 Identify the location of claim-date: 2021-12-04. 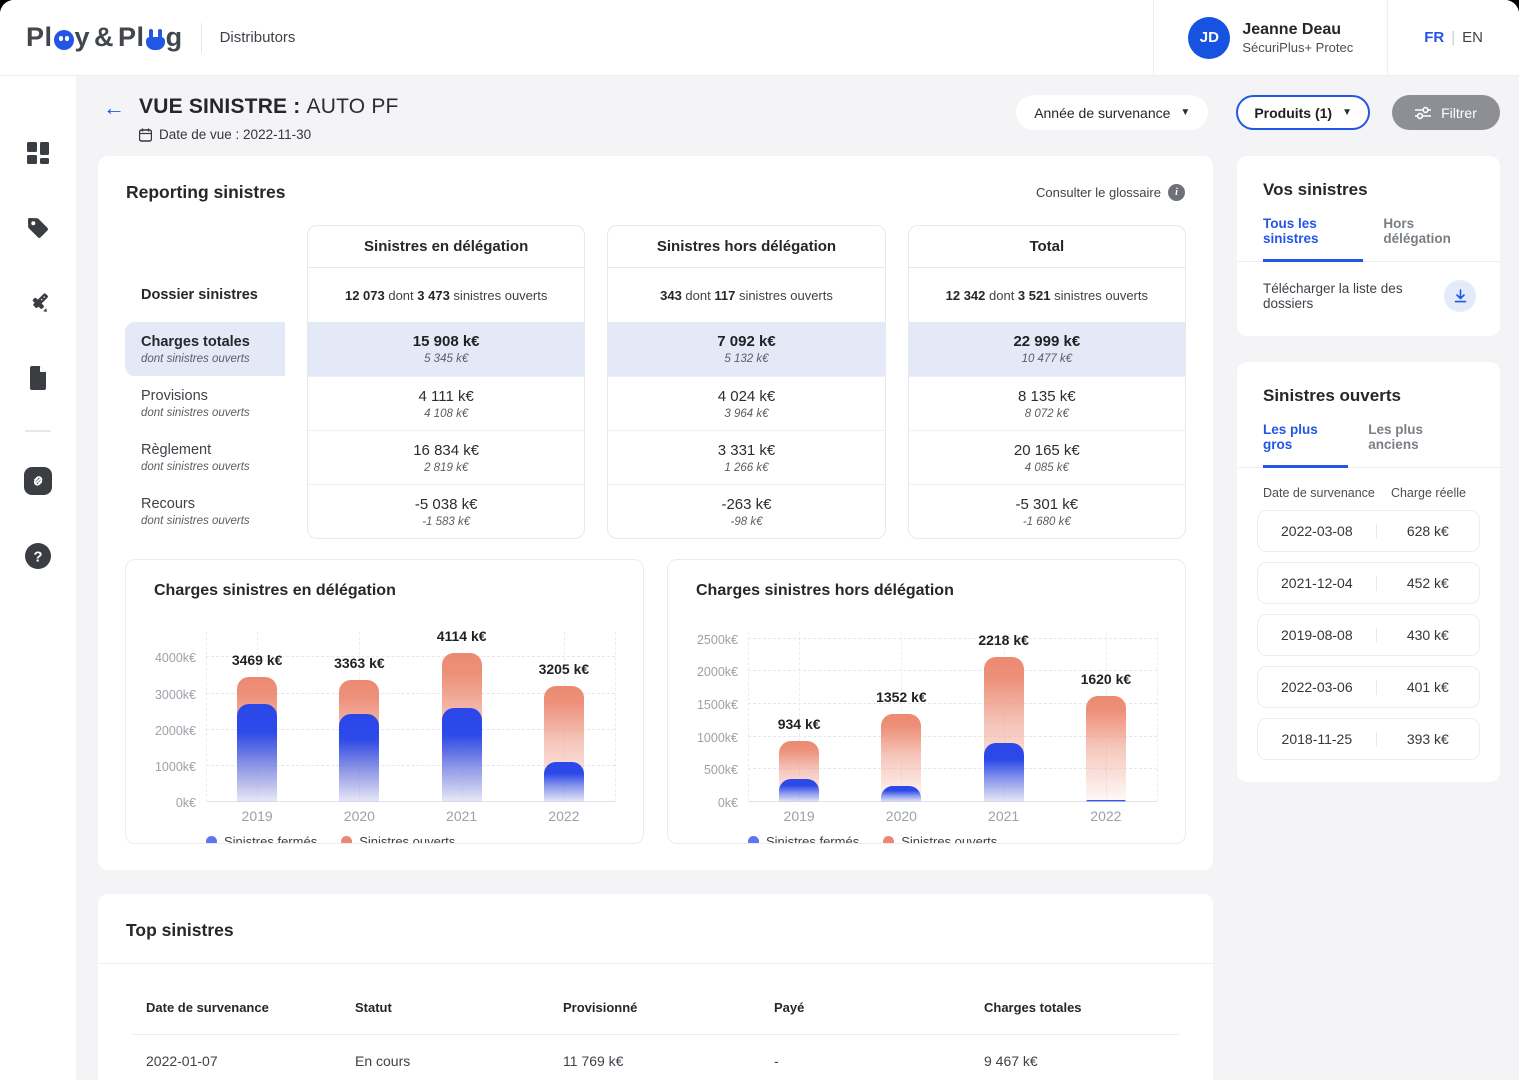
(1317, 583).